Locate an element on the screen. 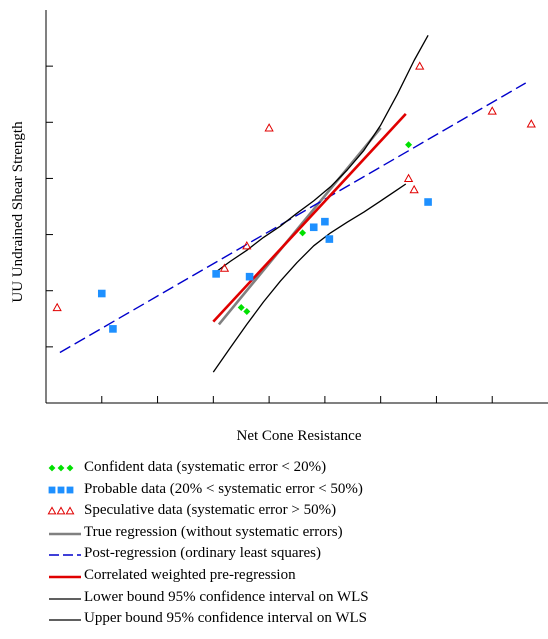 The height and width of the screenshot is (639, 548). legend-item: Correlated weighted pre-regression is located at coordinates (281, 576).